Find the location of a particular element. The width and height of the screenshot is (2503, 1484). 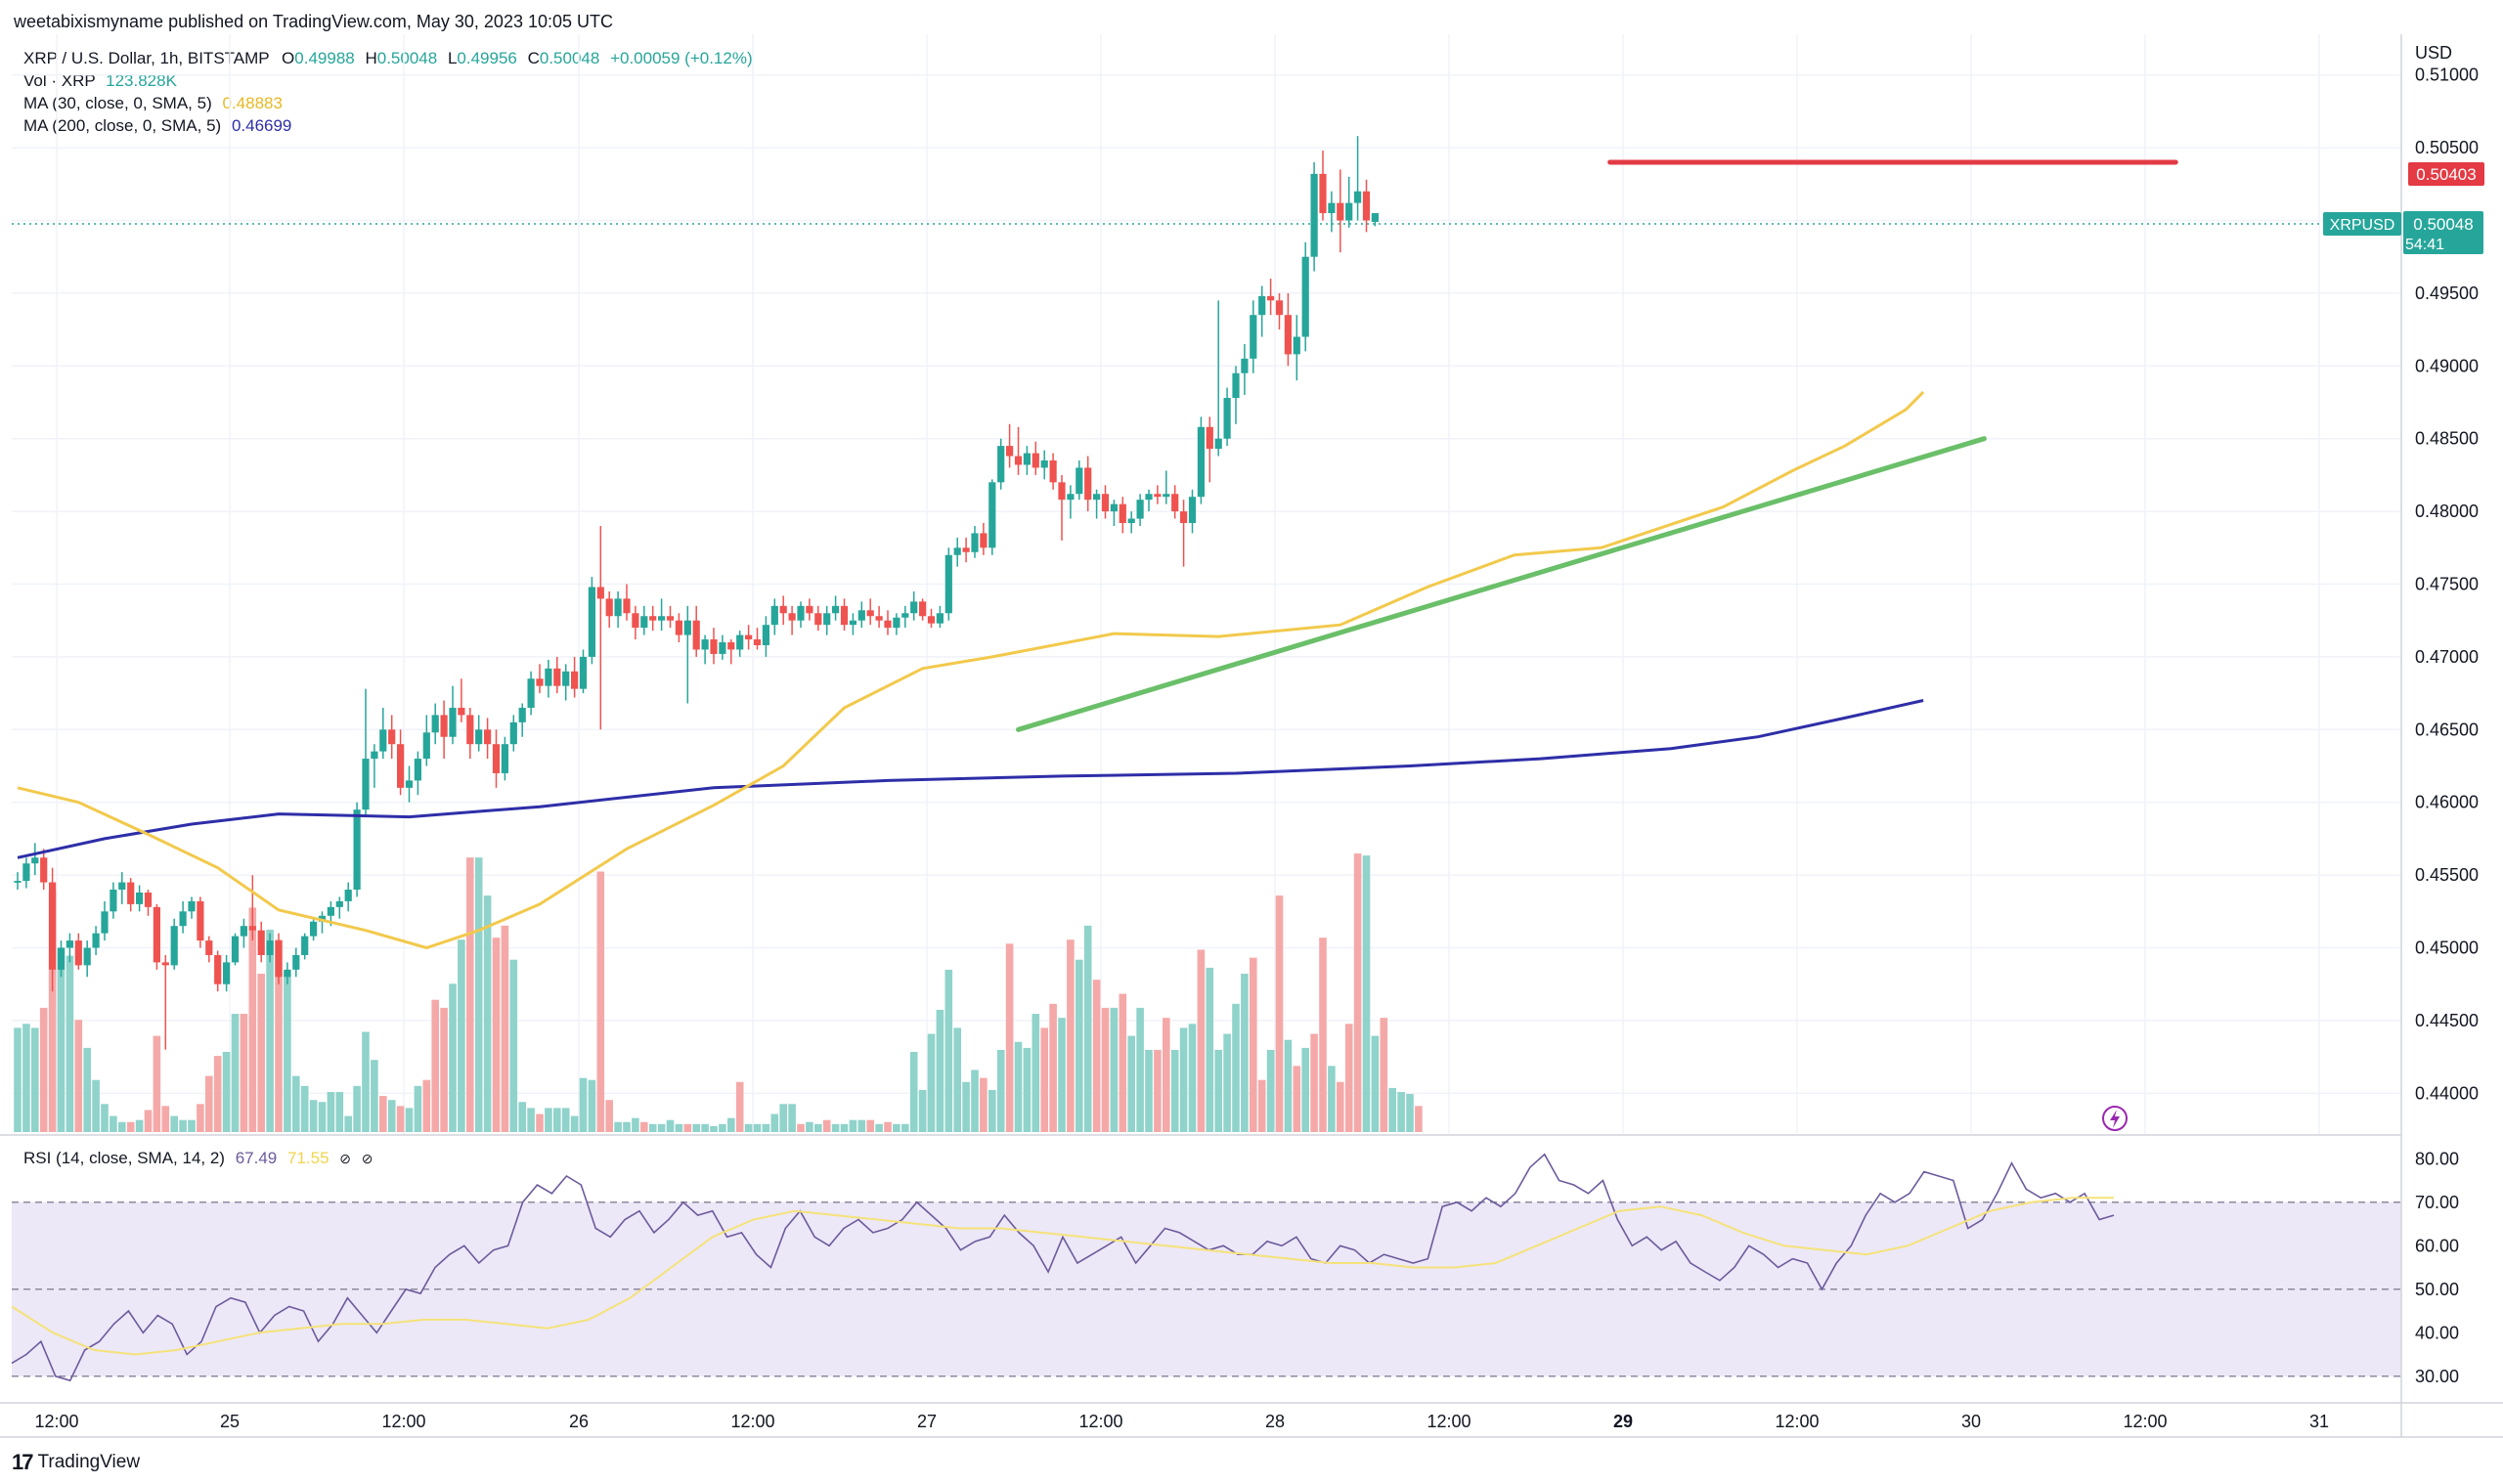

lightning-badge-icon is located at coordinates (2115, 1118).